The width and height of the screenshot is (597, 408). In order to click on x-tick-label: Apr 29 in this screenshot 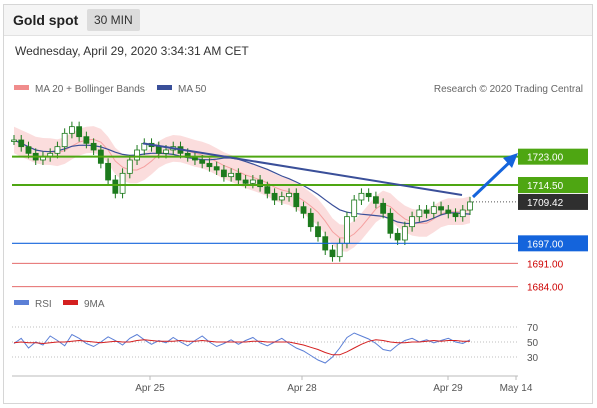, I will do `click(448, 388)`.